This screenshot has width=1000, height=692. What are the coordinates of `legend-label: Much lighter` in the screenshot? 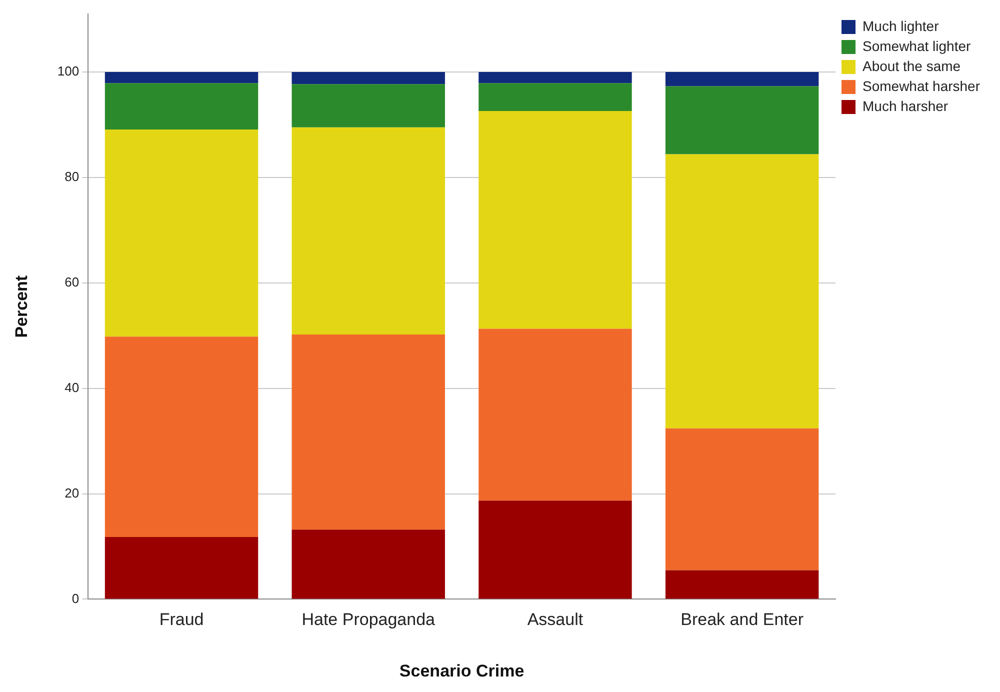 It's located at (901, 26).